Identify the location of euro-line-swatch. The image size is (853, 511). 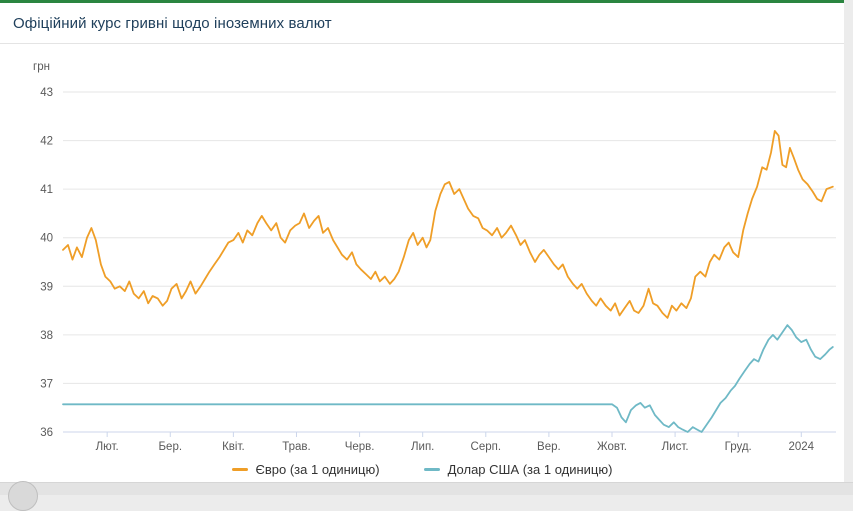
(239, 469).